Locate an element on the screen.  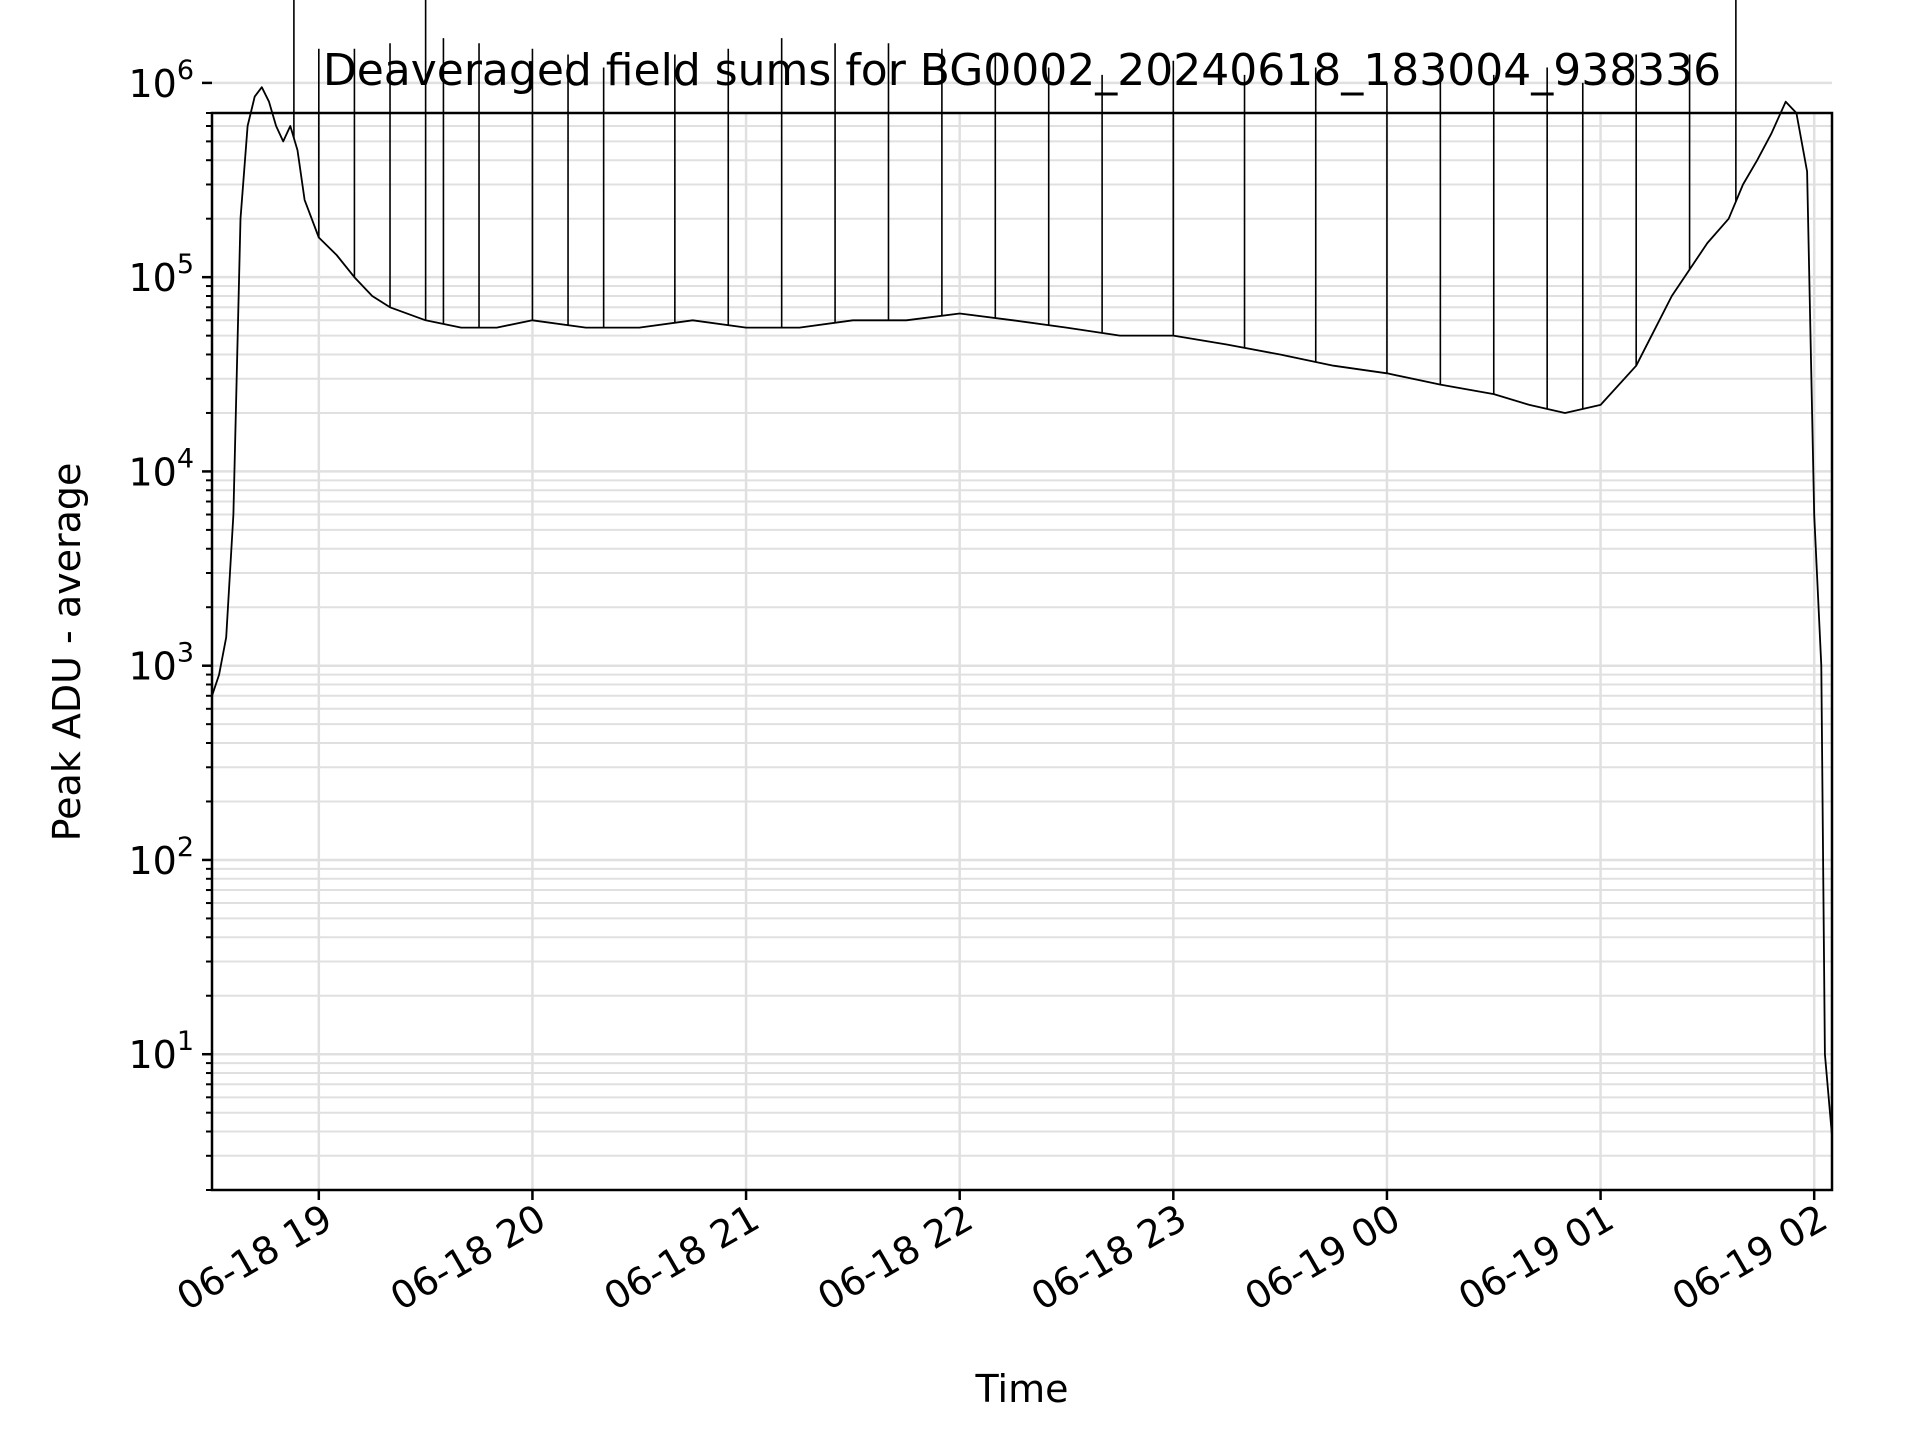
y-tick-label: 10² is located at coordinates (161, 857).